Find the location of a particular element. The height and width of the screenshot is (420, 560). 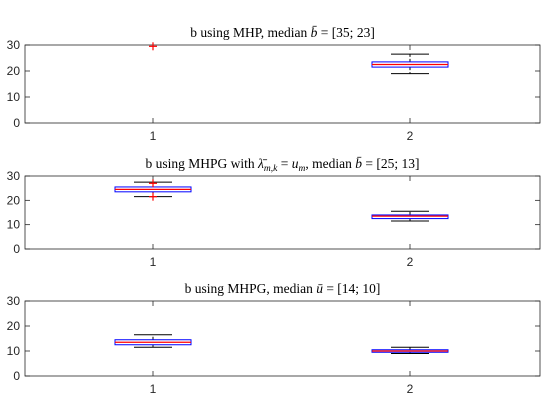

title-part: λ̄ is located at coordinates (262, 163).